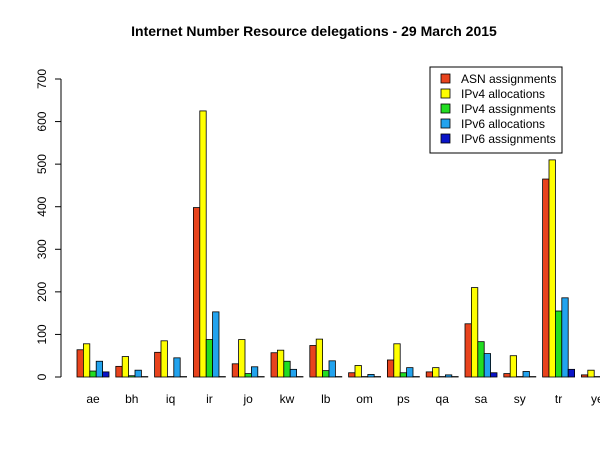  I want to click on bar-sa-ipv6-allocations, so click(487, 365).